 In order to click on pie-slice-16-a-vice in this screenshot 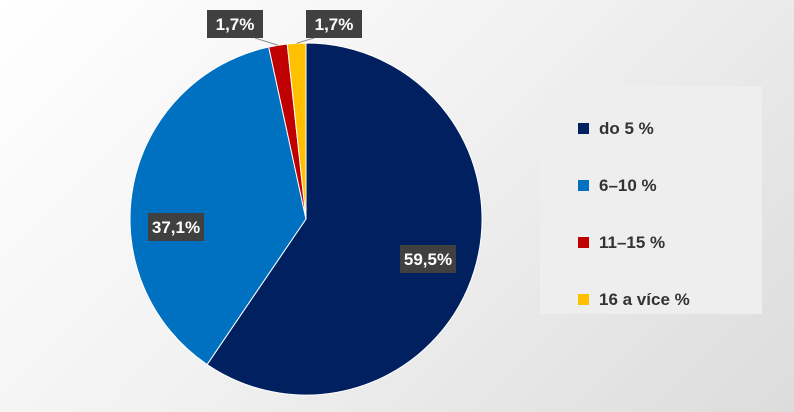, I will do `click(296, 131)`.